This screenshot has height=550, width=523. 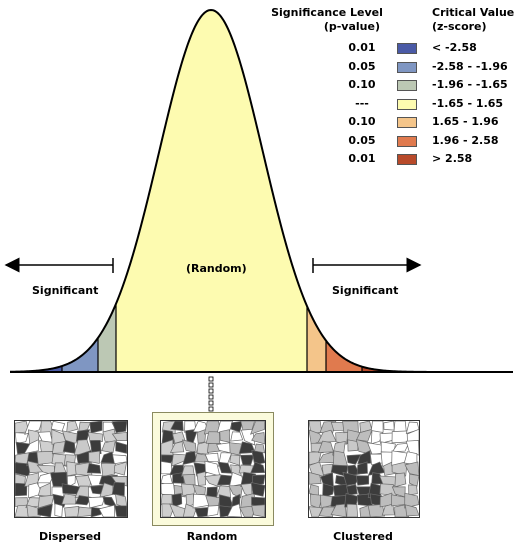 What do you see at coordinates (351, 26) in the screenshot?
I see `p-value-subtitle: (p-value)` at bounding box center [351, 26].